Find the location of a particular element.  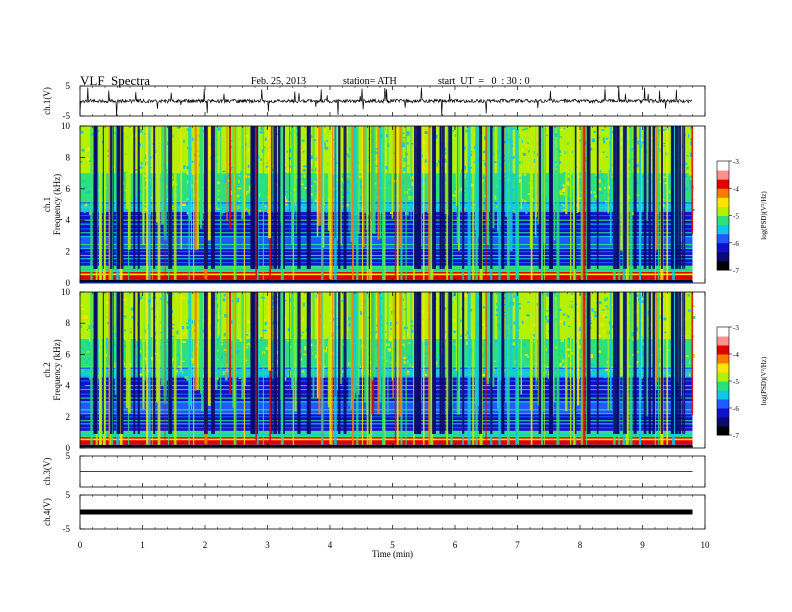

x-tick-label: 7 is located at coordinates (517, 545).